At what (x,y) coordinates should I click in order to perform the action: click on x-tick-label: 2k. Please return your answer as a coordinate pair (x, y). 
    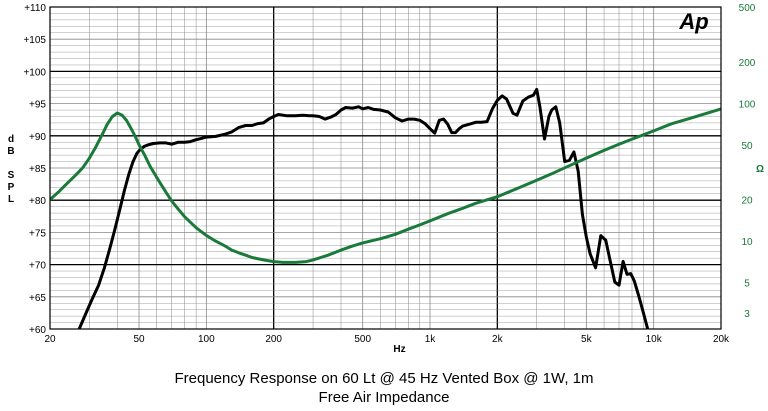
    Looking at the image, I should click on (498, 339).